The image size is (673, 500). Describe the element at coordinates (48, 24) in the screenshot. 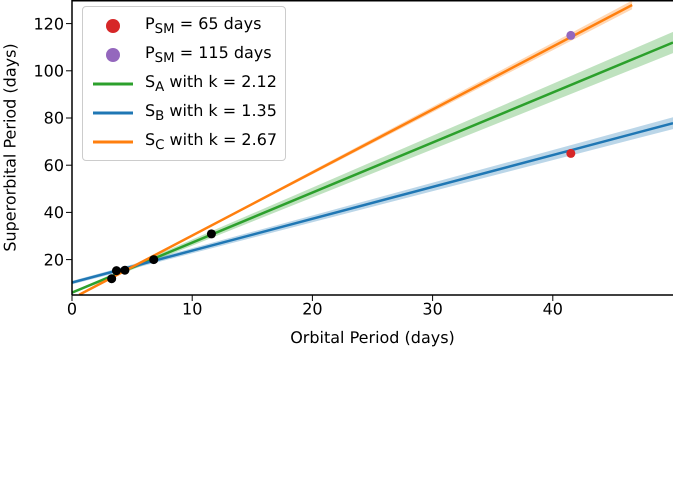

I see `y-tick-label: 120` at that location.